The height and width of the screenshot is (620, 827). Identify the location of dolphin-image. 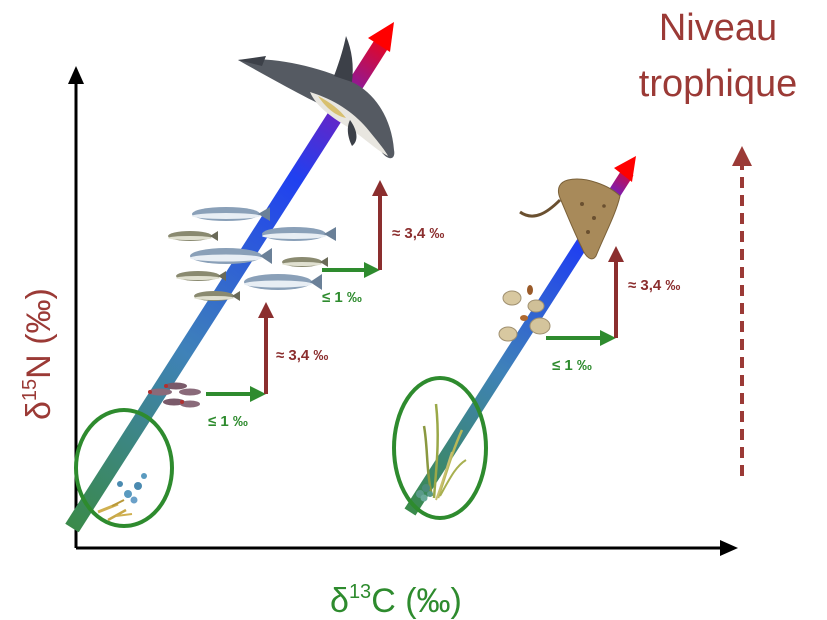
(316, 97).